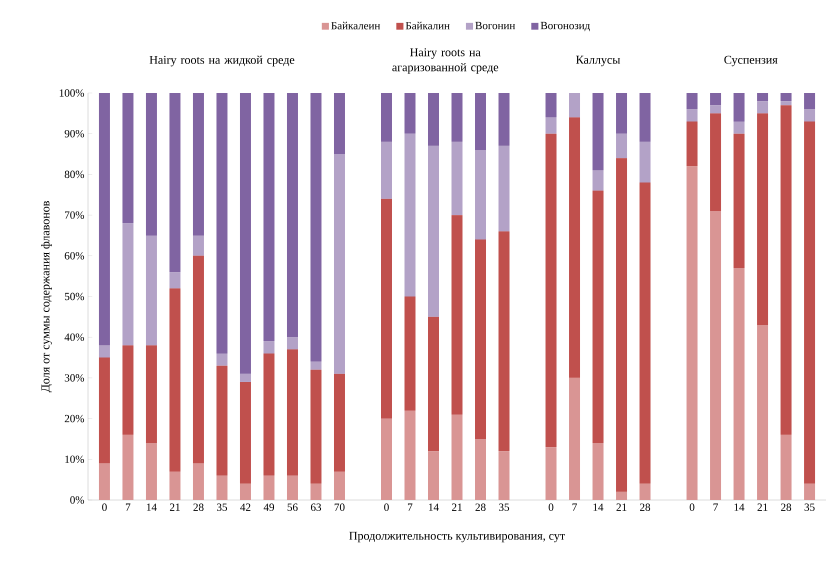  Describe the element at coordinates (495, 26) in the screenshot. I see `legend-label: Вогонин` at that location.